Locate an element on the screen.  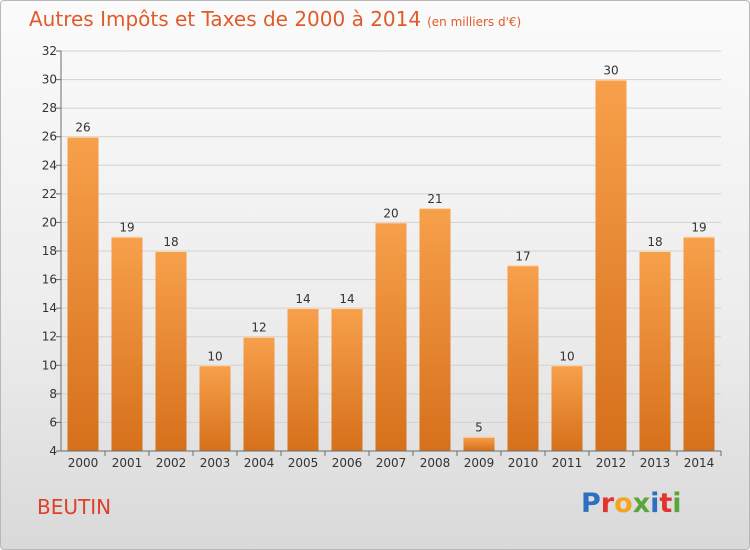
x-tick-label: 2003 is located at coordinates (215, 463).